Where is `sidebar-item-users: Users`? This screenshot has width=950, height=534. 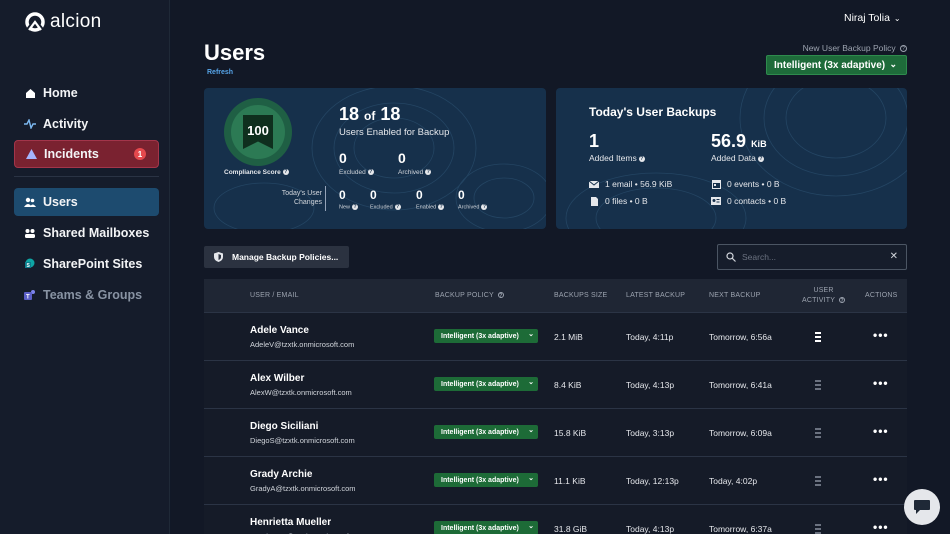
sidebar-item-users: Users is located at coordinates (86, 202).